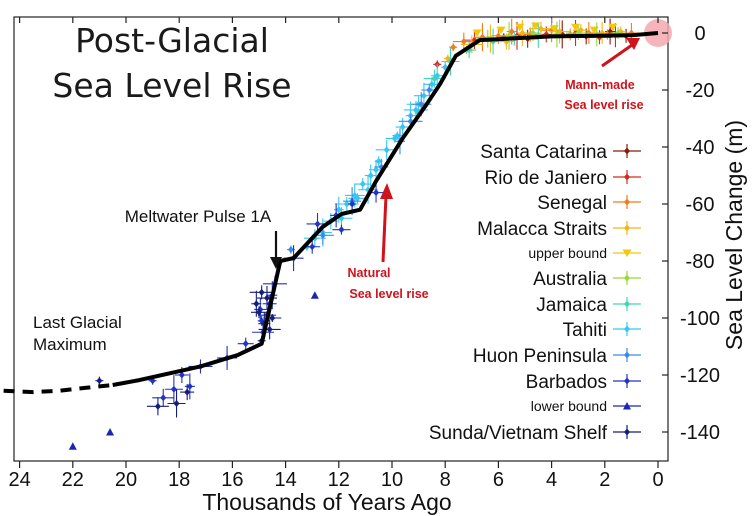  Describe the element at coordinates (232, 480) in the screenshot. I see `x-tick-label: 16` at that location.